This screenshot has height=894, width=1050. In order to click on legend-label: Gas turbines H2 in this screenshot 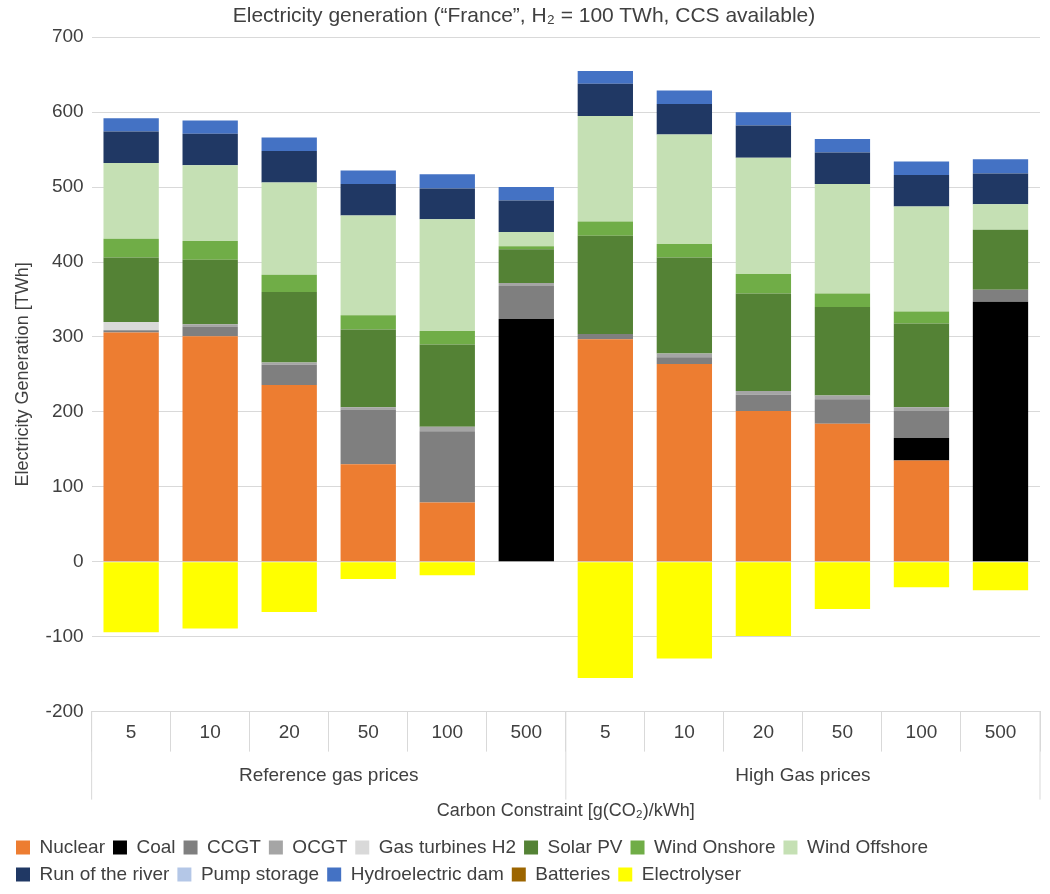, I will do `click(447, 846)`.